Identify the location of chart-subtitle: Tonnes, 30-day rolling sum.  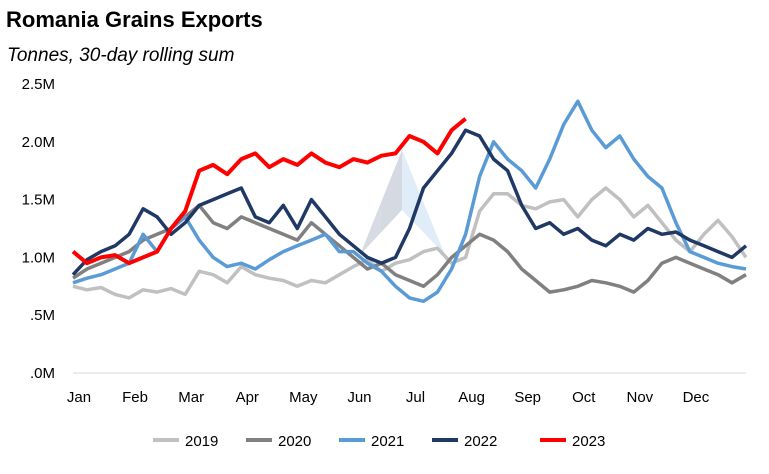
(120, 55).